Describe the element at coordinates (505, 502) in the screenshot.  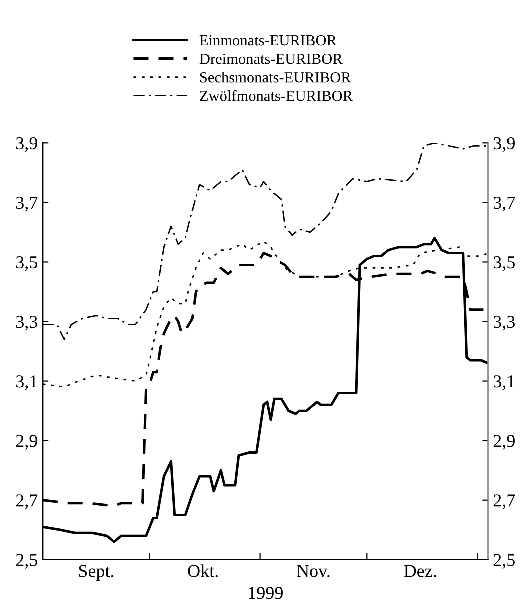
I see `y2-tick-label: 2,7` at that location.